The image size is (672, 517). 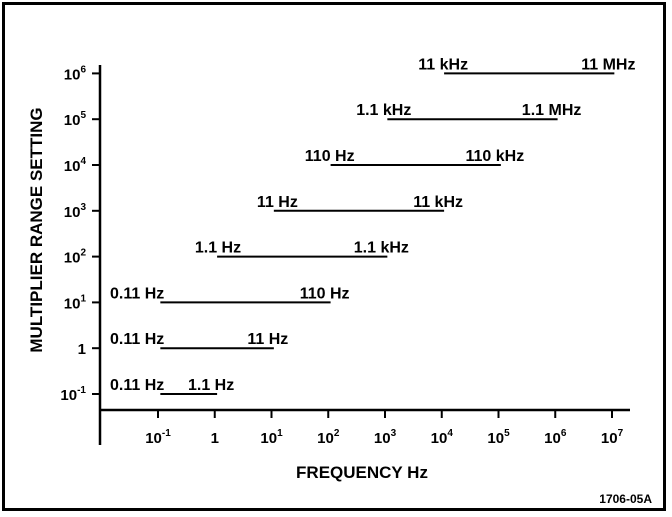 What do you see at coordinates (555, 437) in the screenshot?
I see `x-tick-label: 10⁶` at bounding box center [555, 437].